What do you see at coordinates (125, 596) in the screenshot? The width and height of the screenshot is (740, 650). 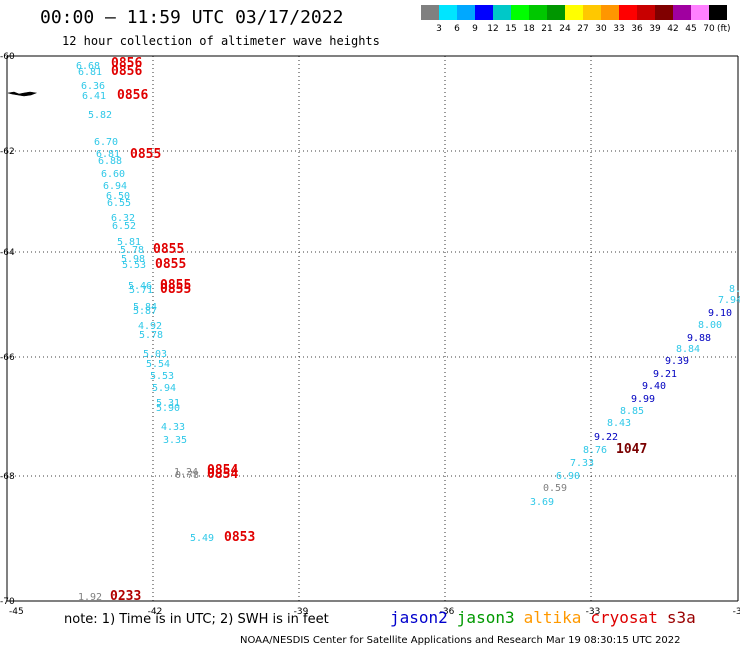 I see `time-marker-label: 0233` at bounding box center [125, 596].